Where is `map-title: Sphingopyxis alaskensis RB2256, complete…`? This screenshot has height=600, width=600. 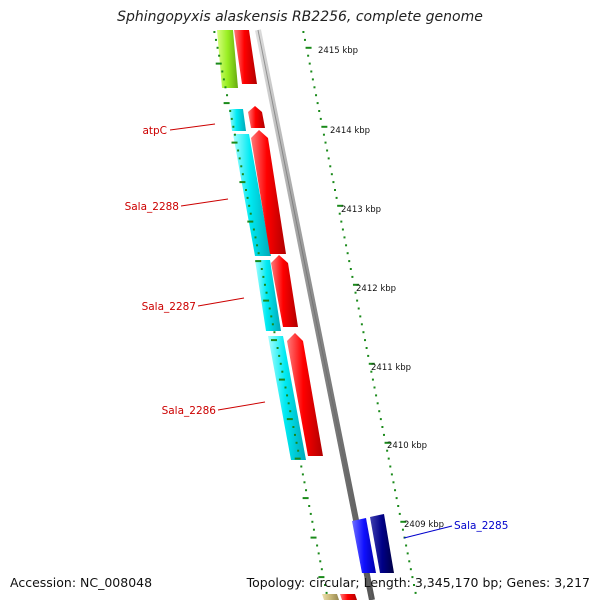
map-title: Sphingopyxis alaskensis RB2256, complete… is located at coordinates (300, 17).